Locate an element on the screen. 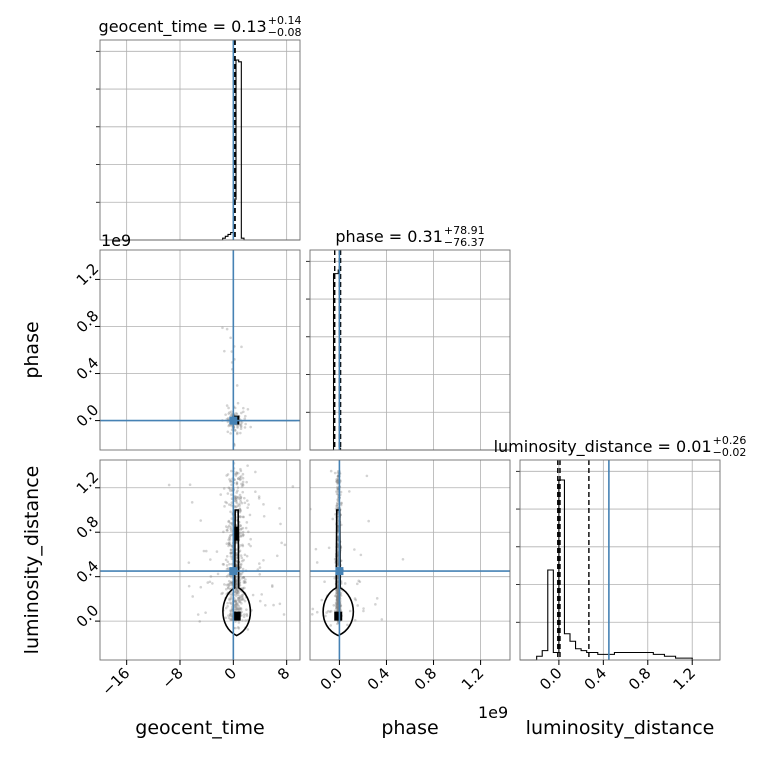 The image size is (760, 760). x-axis-label: luminosity_distance is located at coordinates (620, 728).